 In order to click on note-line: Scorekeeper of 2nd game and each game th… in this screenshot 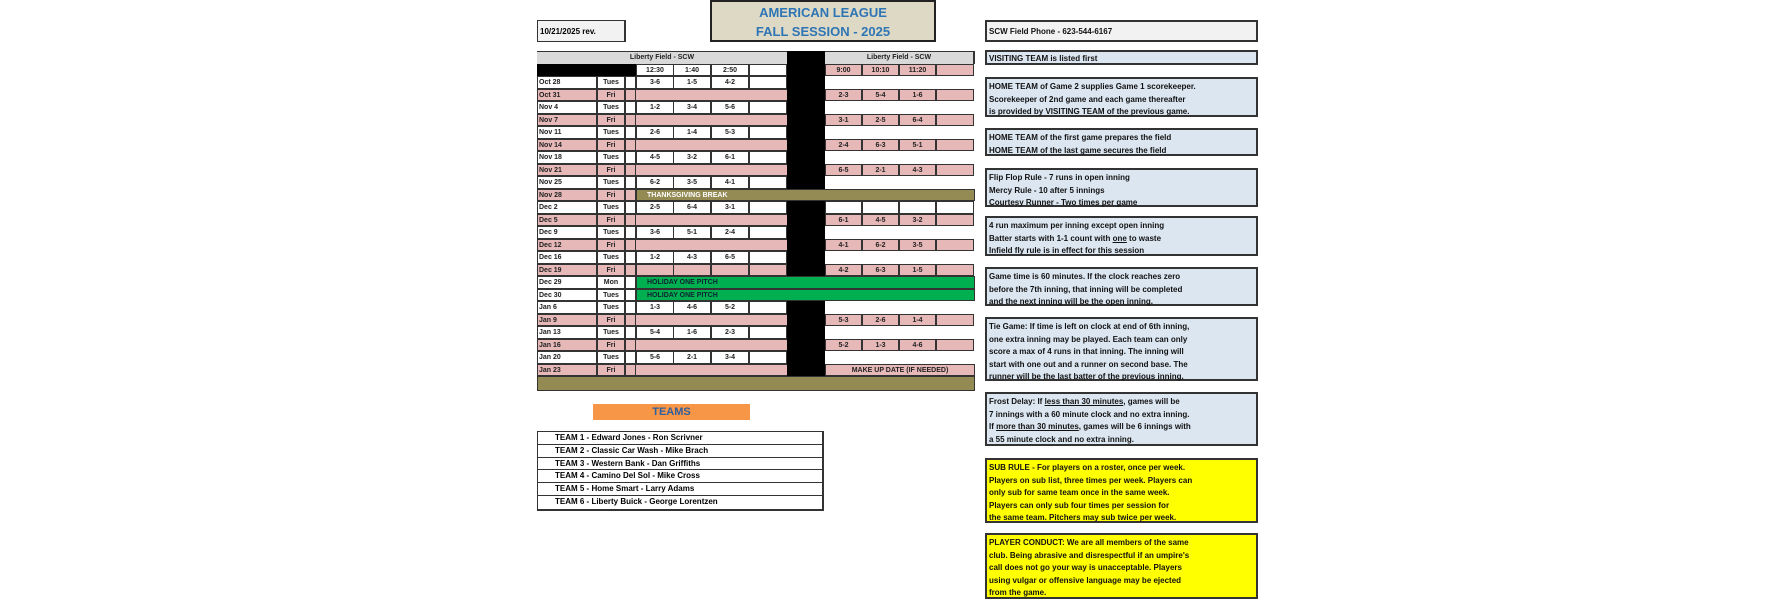, I will do `click(1087, 99)`.